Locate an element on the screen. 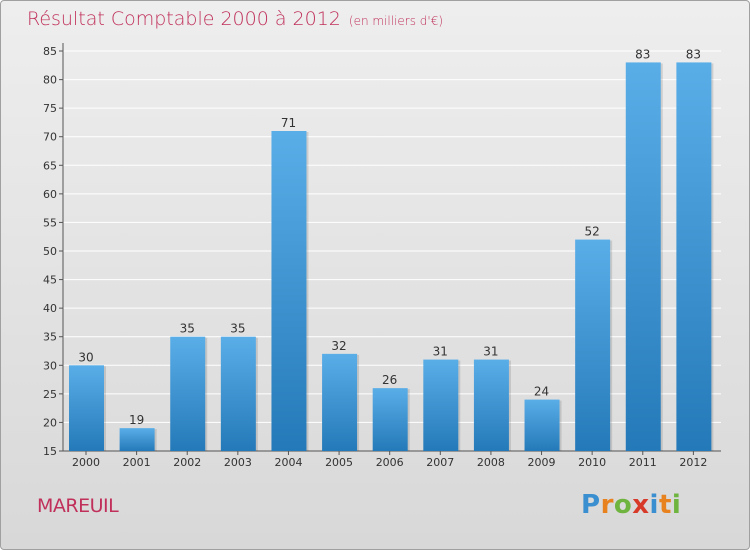  y-tick-label: 65 is located at coordinates (50, 165).